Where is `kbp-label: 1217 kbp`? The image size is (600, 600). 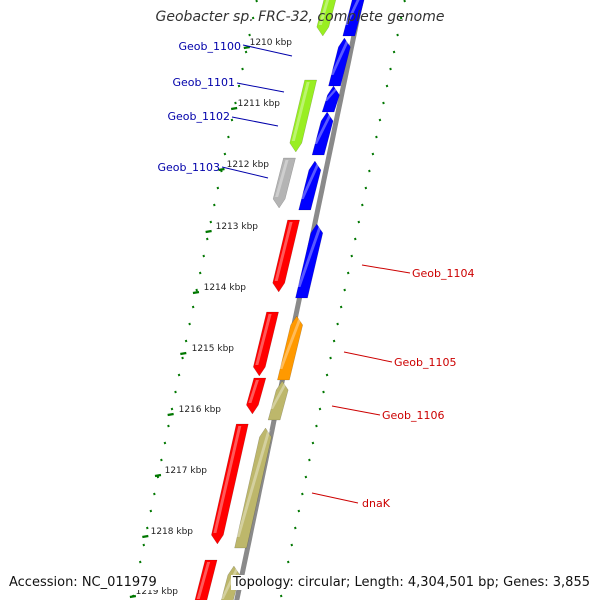
kbp-label: 1217 kbp is located at coordinates (186, 471).